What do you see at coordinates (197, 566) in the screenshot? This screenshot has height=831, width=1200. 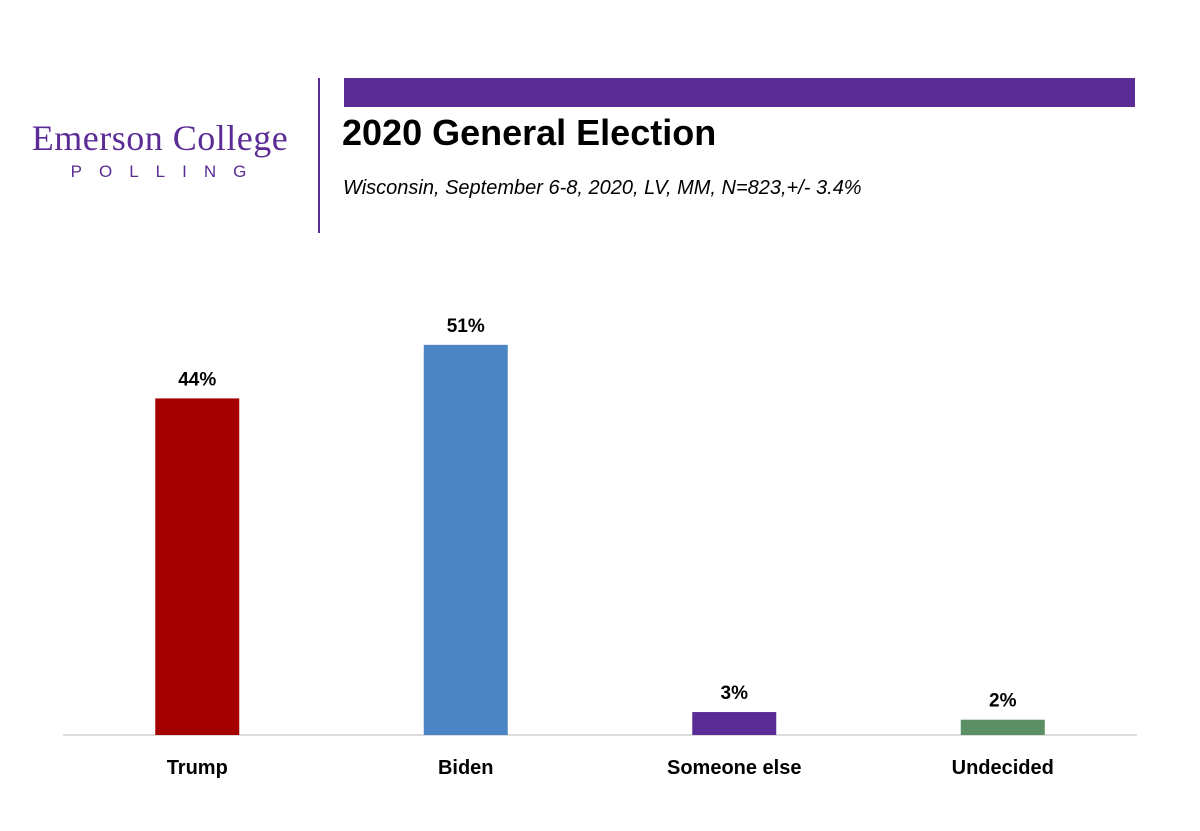 I see `bar-trump` at bounding box center [197, 566].